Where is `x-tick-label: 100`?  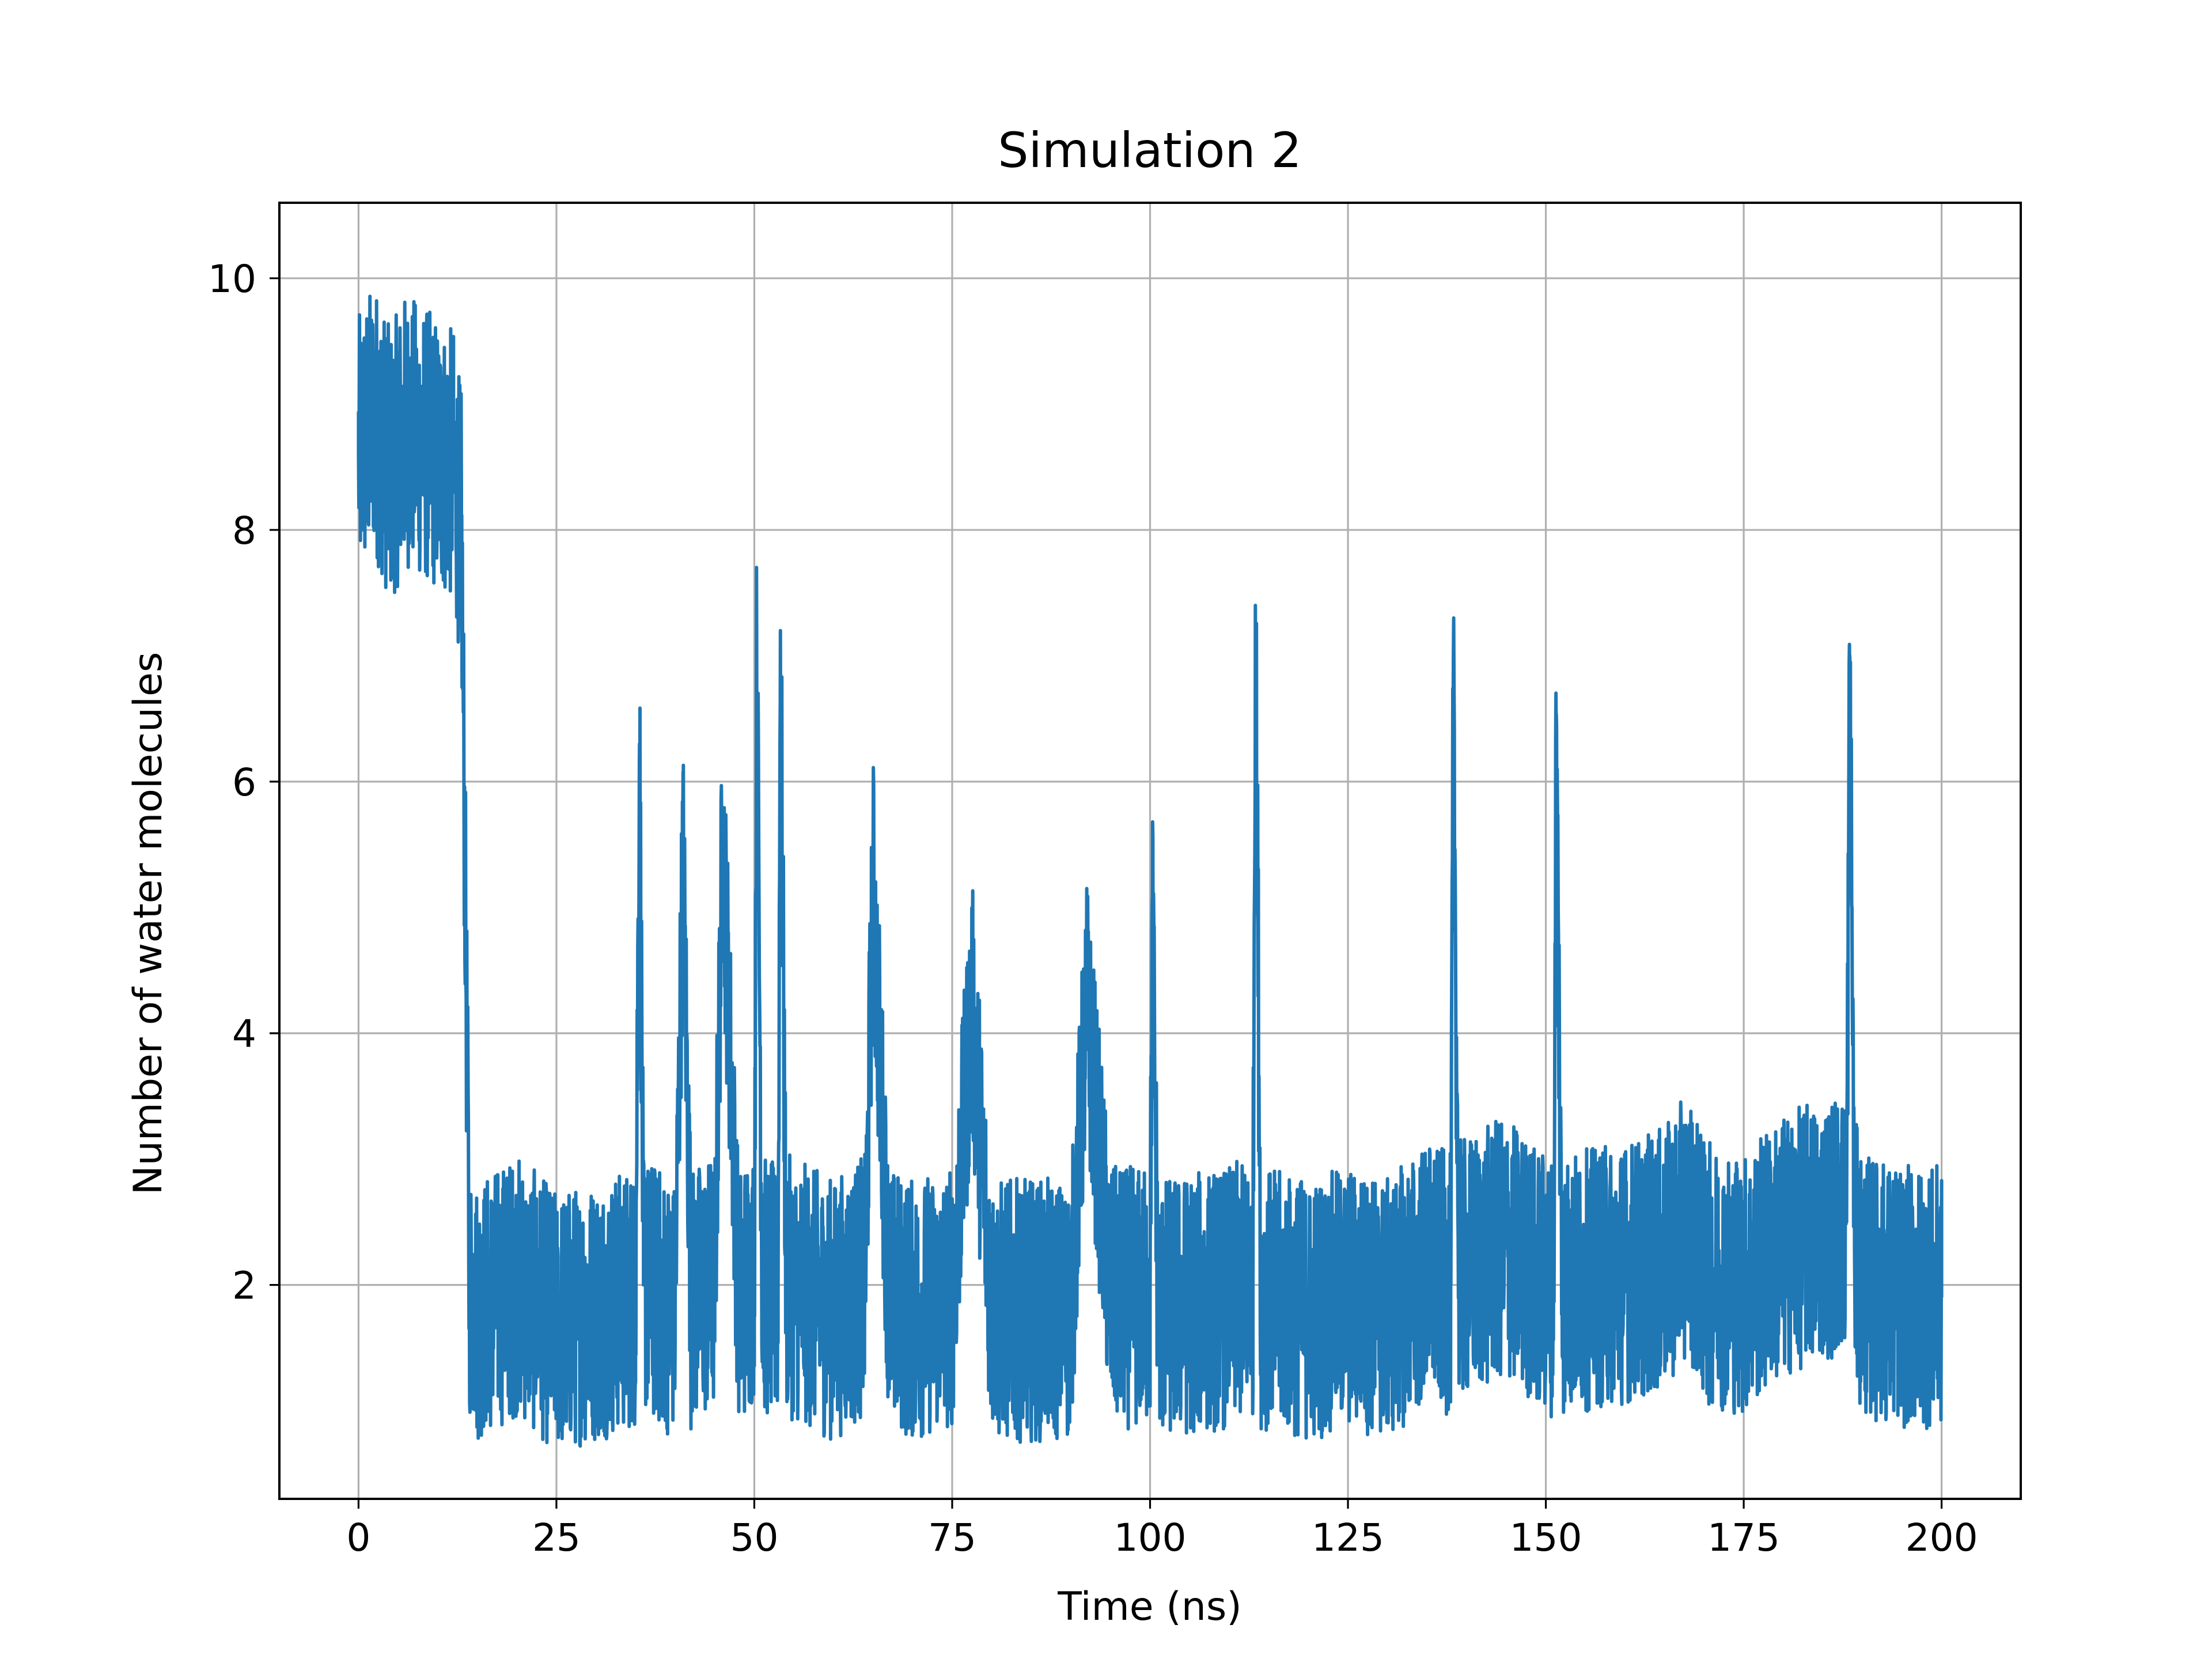 x-tick-label: 100 is located at coordinates (1150, 1538).